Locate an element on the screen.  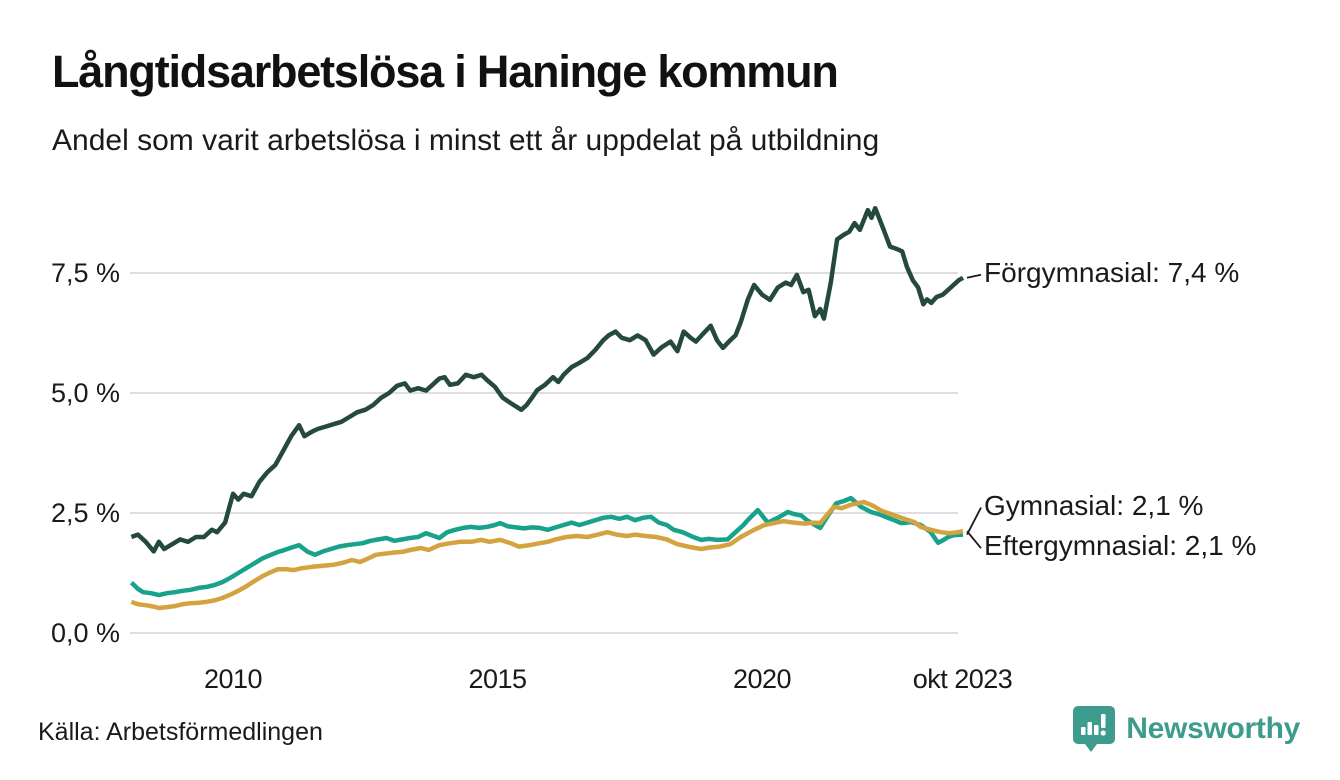
end-label-connector-förgymnasial is located at coordinates (974, 276).